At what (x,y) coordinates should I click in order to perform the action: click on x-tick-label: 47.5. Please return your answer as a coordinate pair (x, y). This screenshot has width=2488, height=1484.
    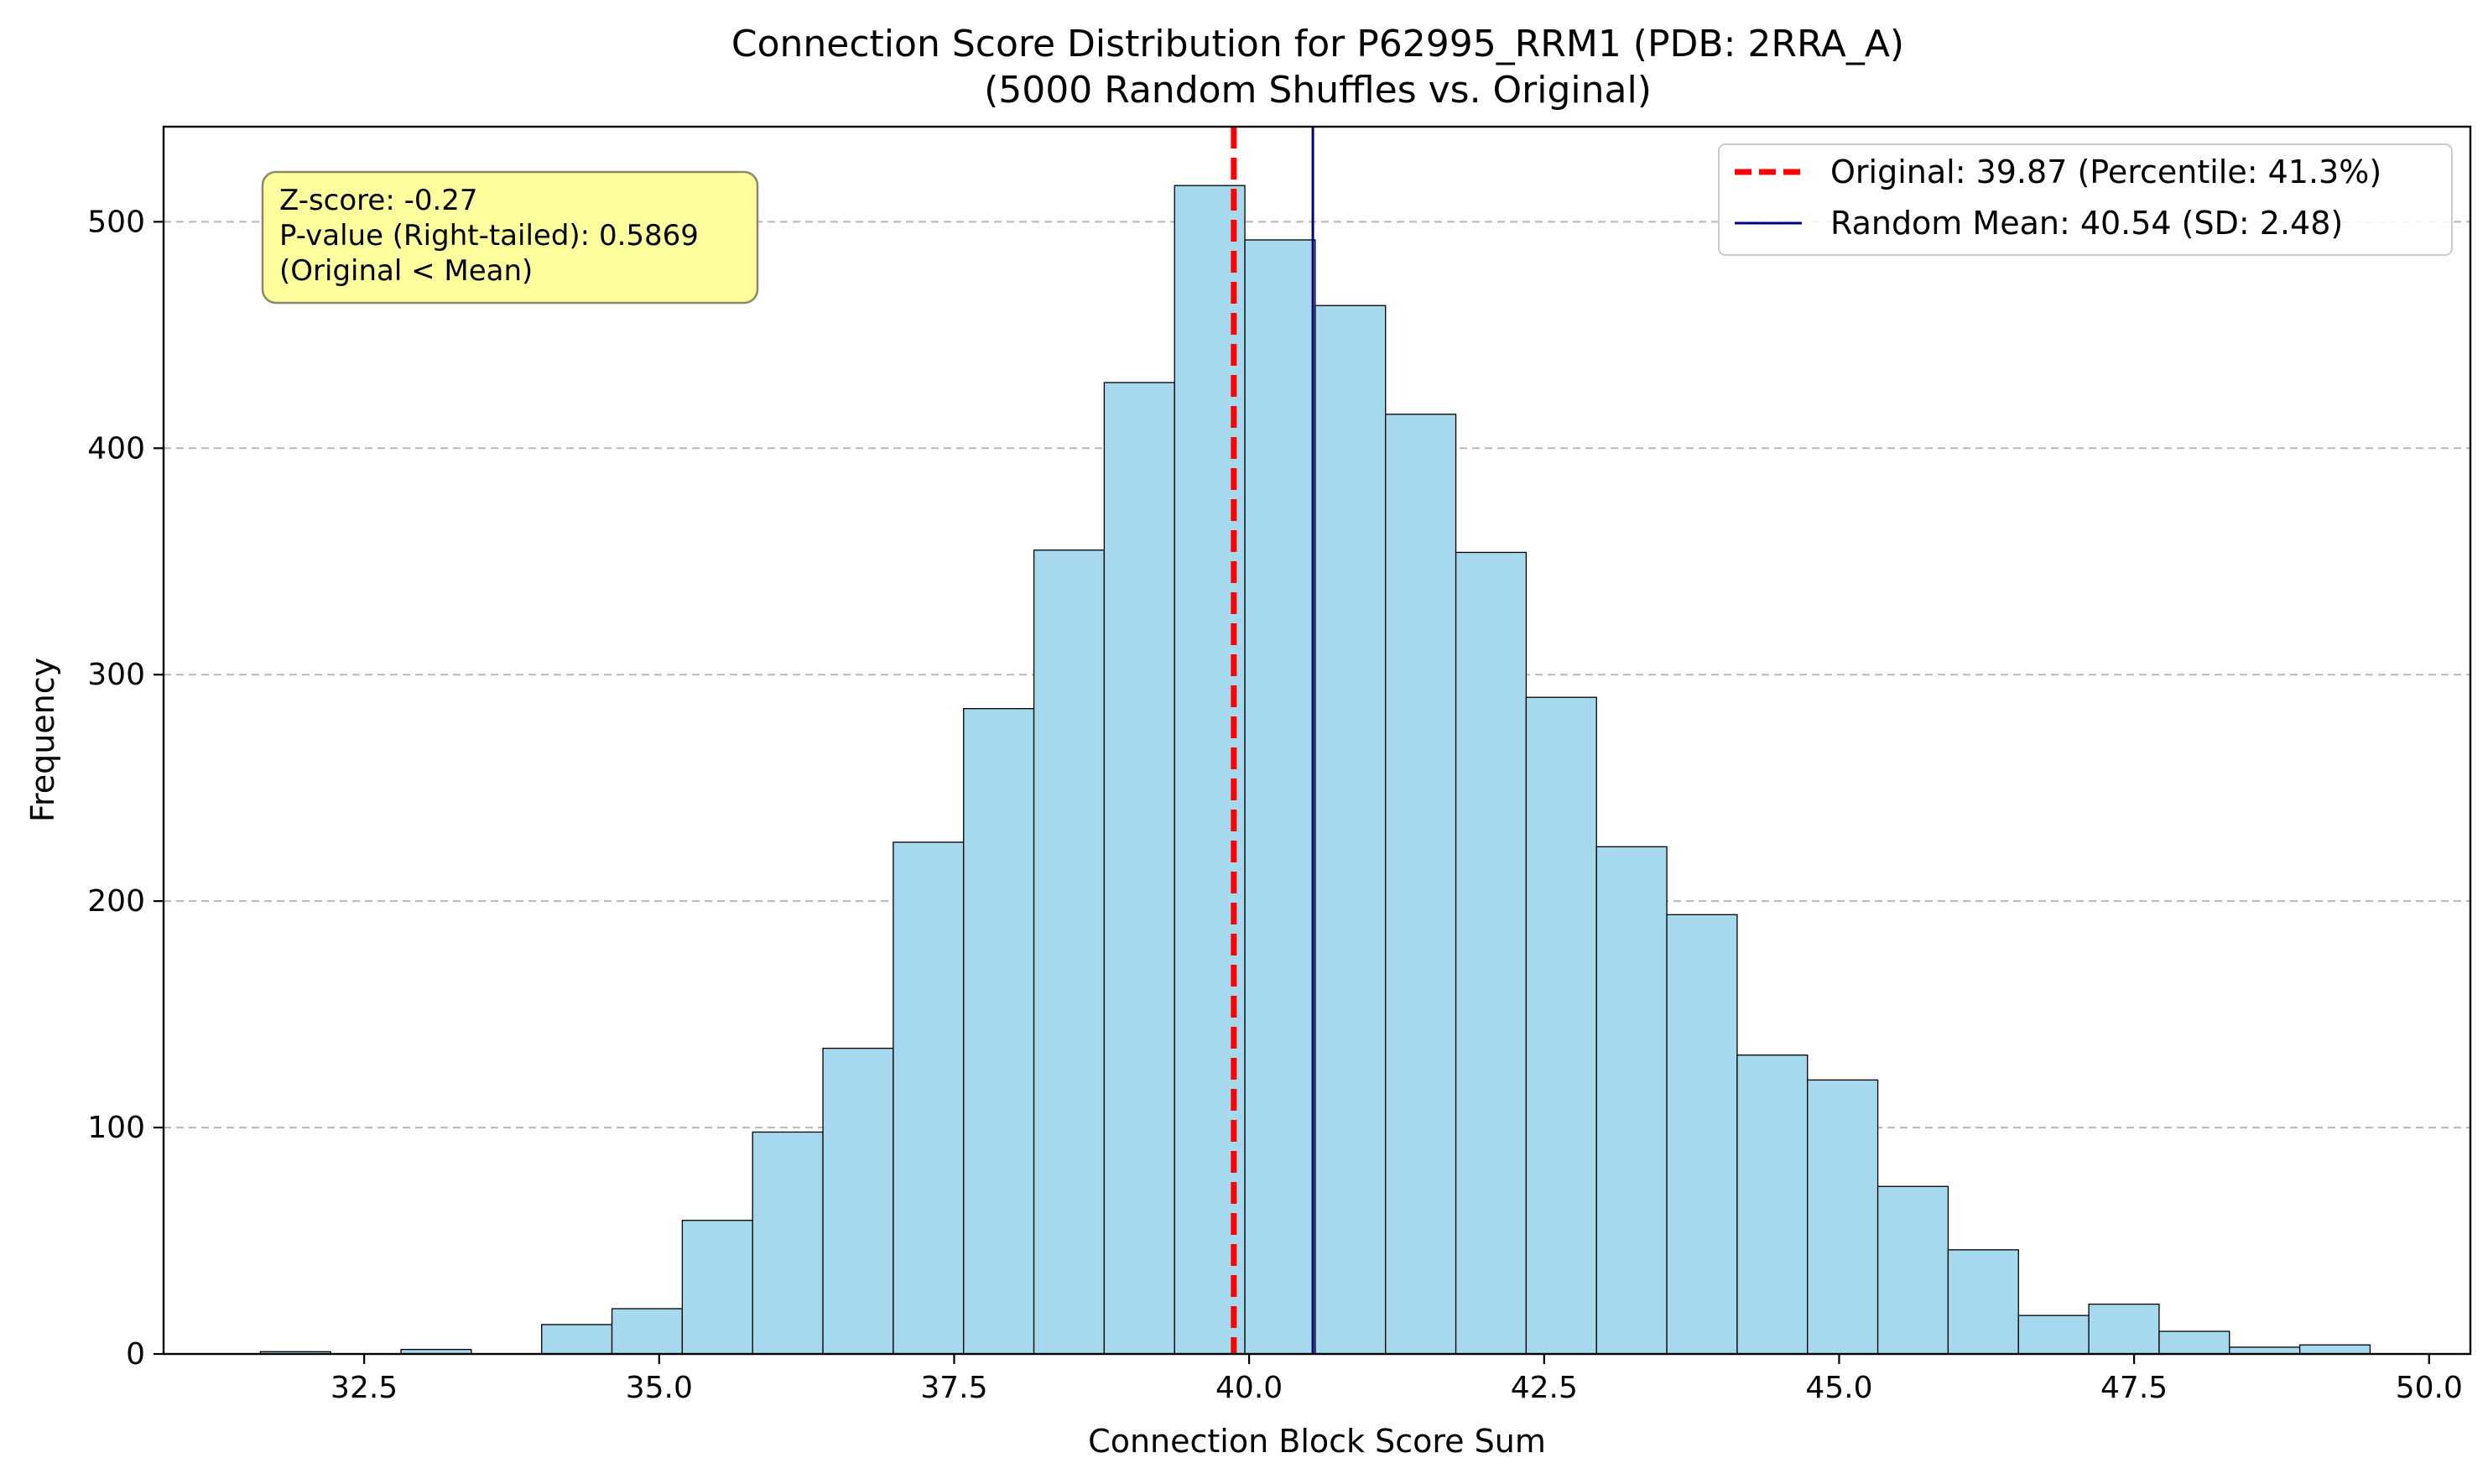
    Looking at the image, I should click on (2134, 1388).